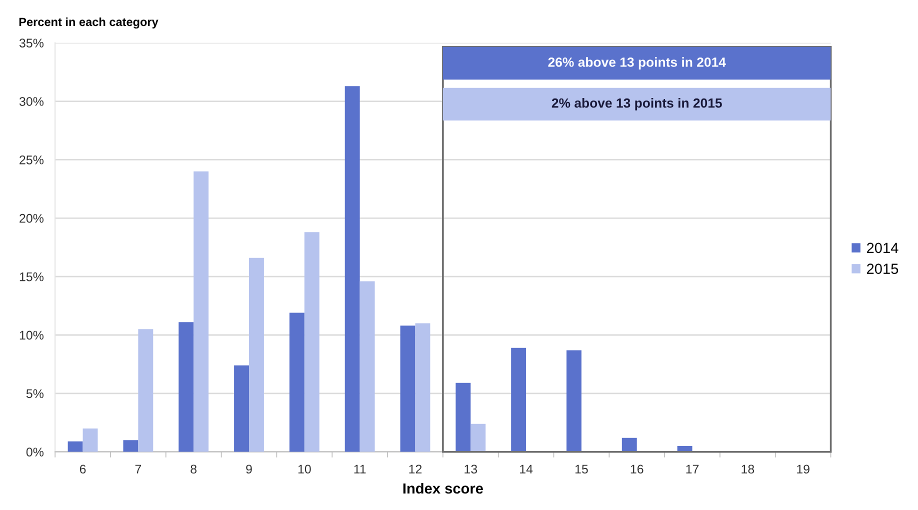 Image resolution: width=918 pixels, height=510 pixels. Describe the element at coordinates (581, 469) in the screenshot. I see `x-tick-label: 15` at that location.